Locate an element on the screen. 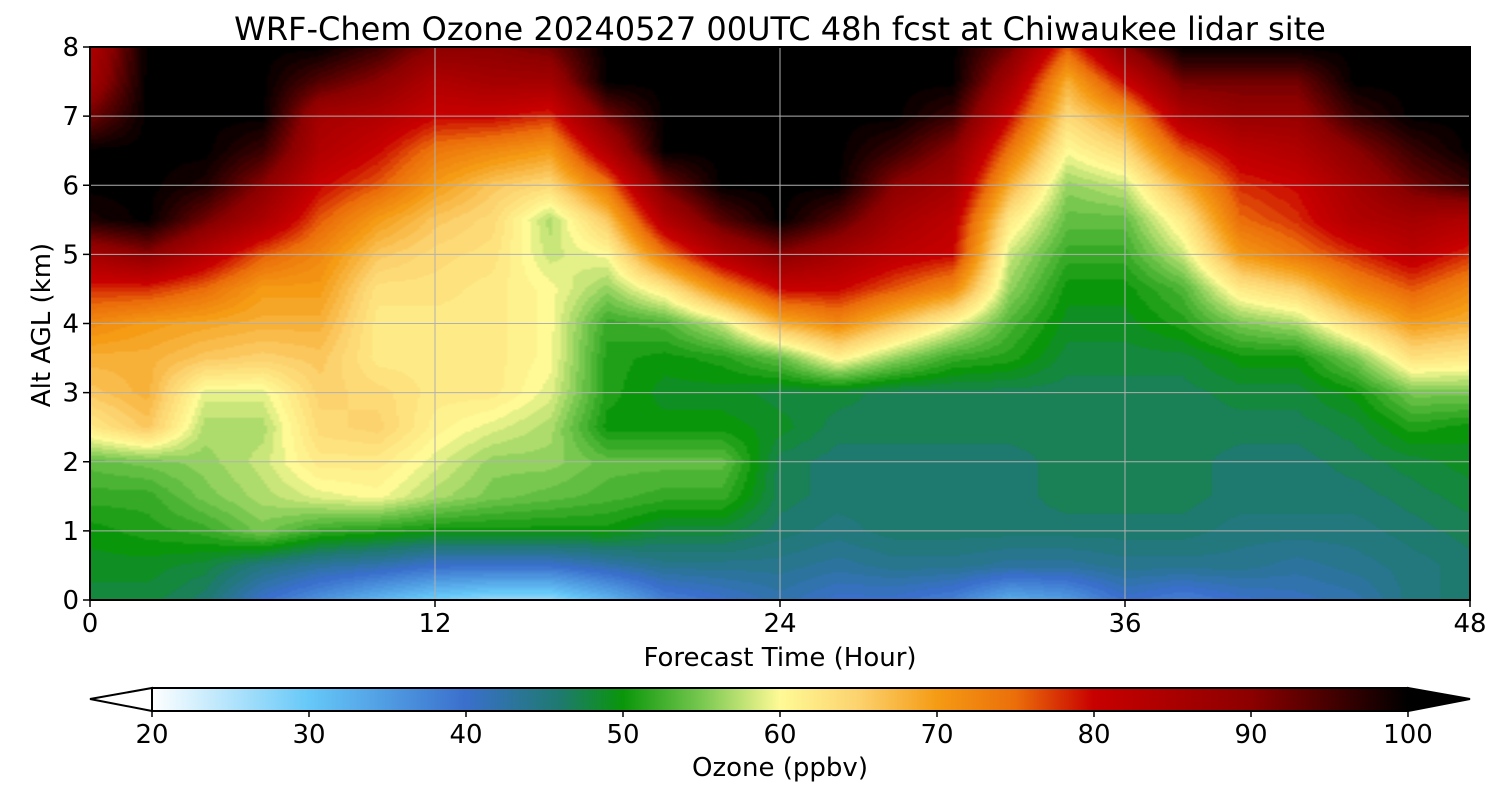  colorbar-tick-label: 50 is located at coordinates (622, 735).